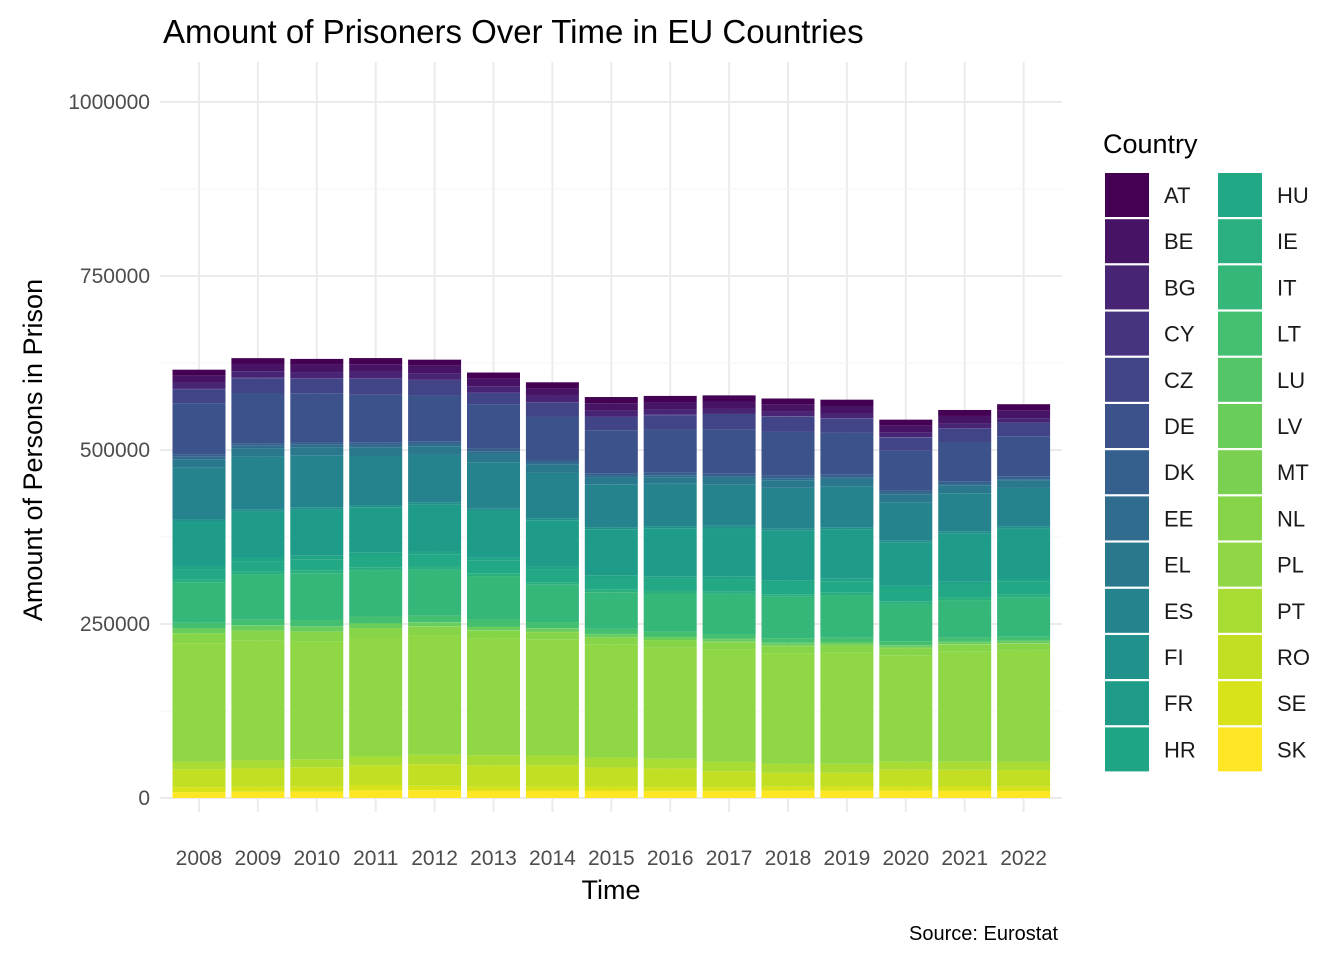 The width and height of the screenshot is (1344, 960). I want to click on bar-segment-es-2022, so click(1024, 507).